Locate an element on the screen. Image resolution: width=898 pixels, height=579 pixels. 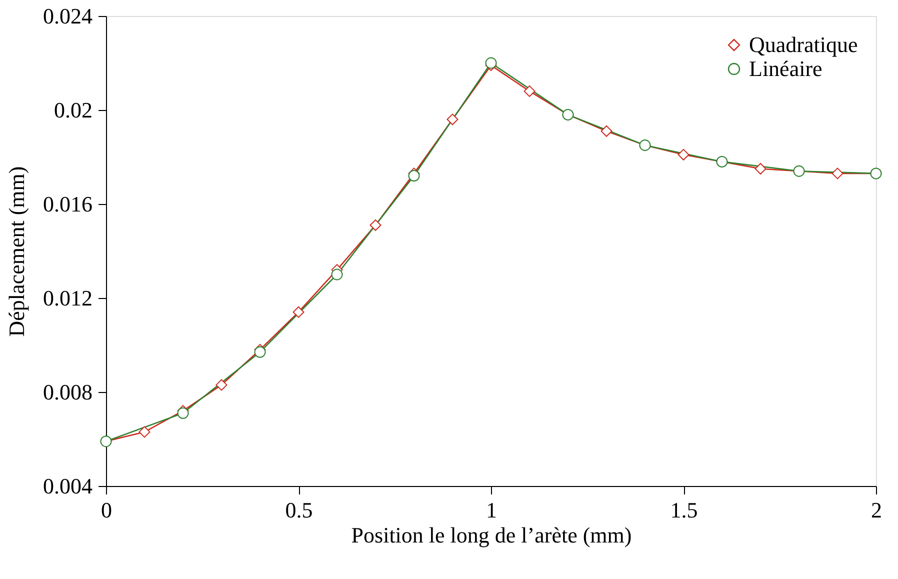
legend-label: Linéaire is located at coordinates (785, 68).